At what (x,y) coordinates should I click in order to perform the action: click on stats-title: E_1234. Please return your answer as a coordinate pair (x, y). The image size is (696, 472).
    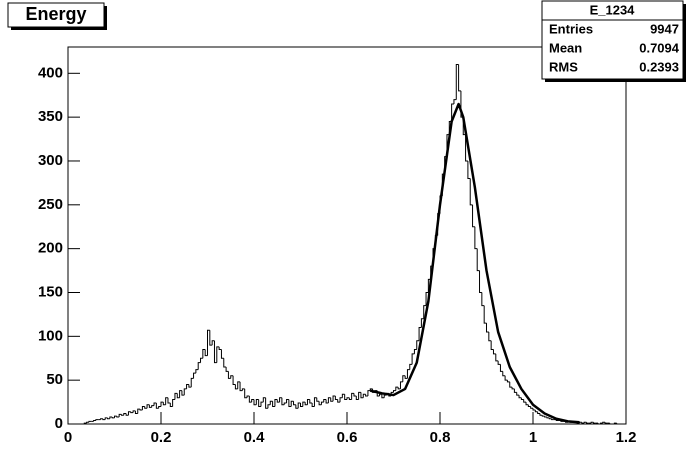
    Looking at the image, I should click on (613, 9).